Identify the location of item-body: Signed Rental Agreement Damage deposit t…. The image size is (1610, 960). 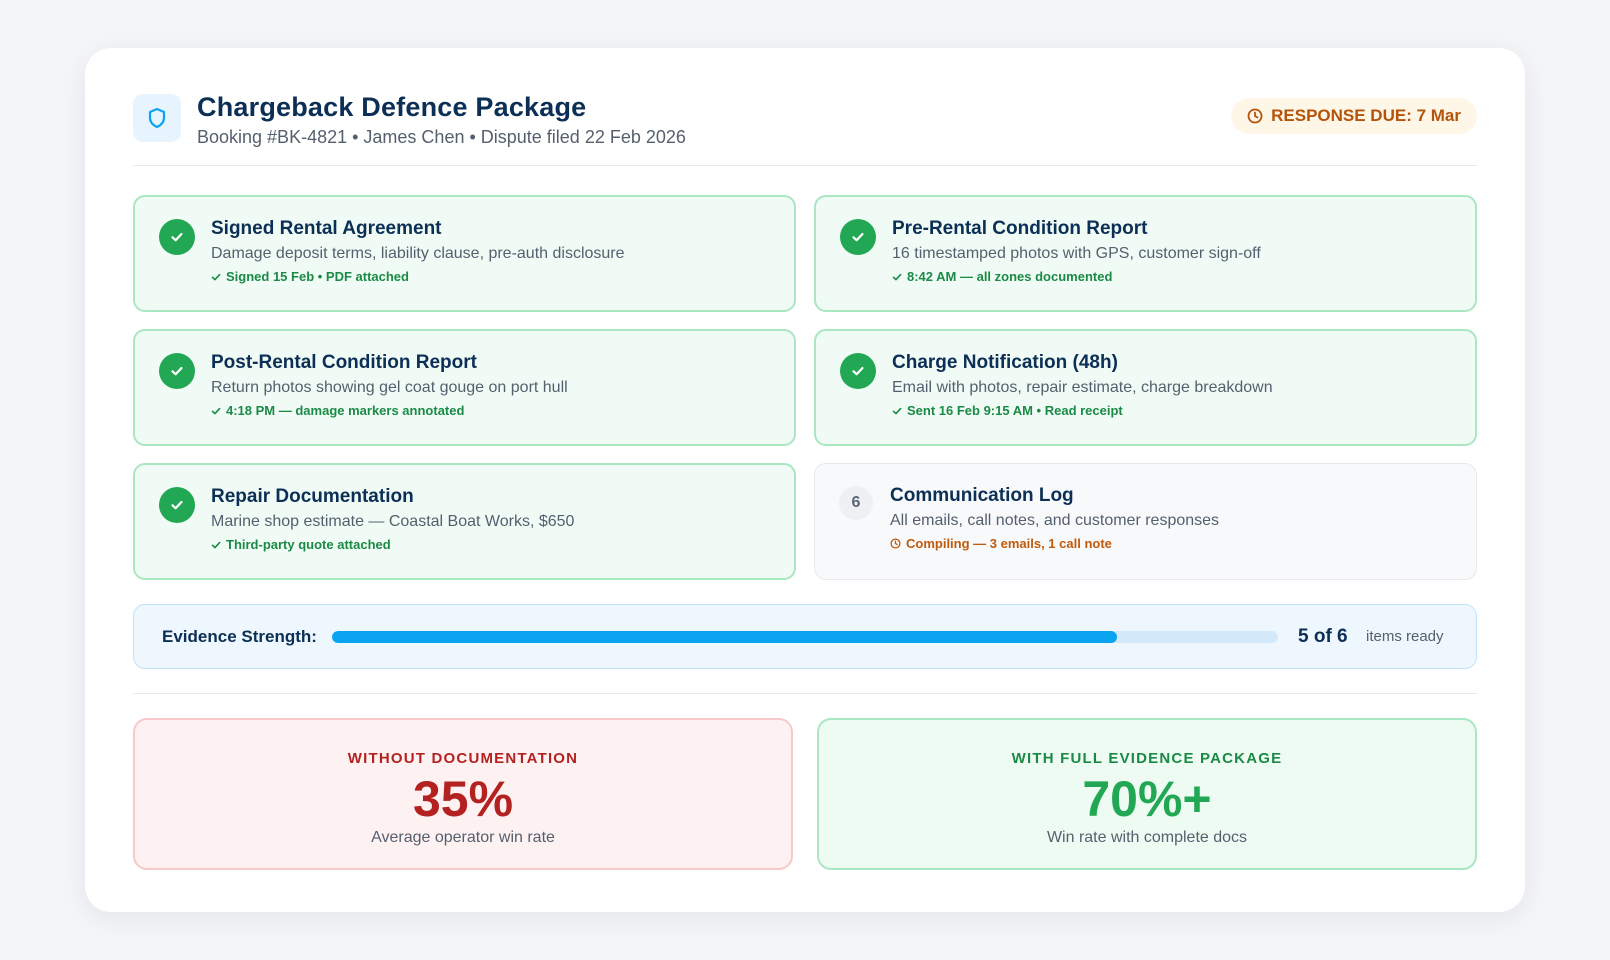
(418, 250).